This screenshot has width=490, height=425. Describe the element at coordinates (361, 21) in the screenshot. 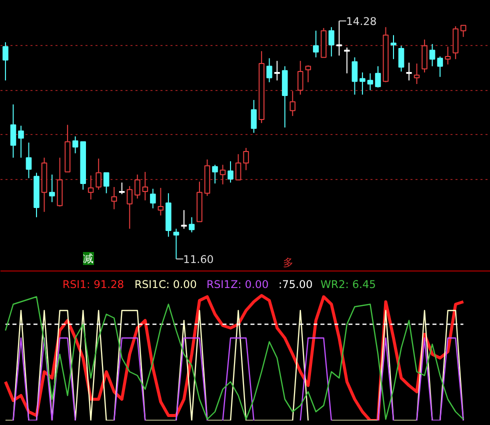

I see `annotation: 14.28` at that location.